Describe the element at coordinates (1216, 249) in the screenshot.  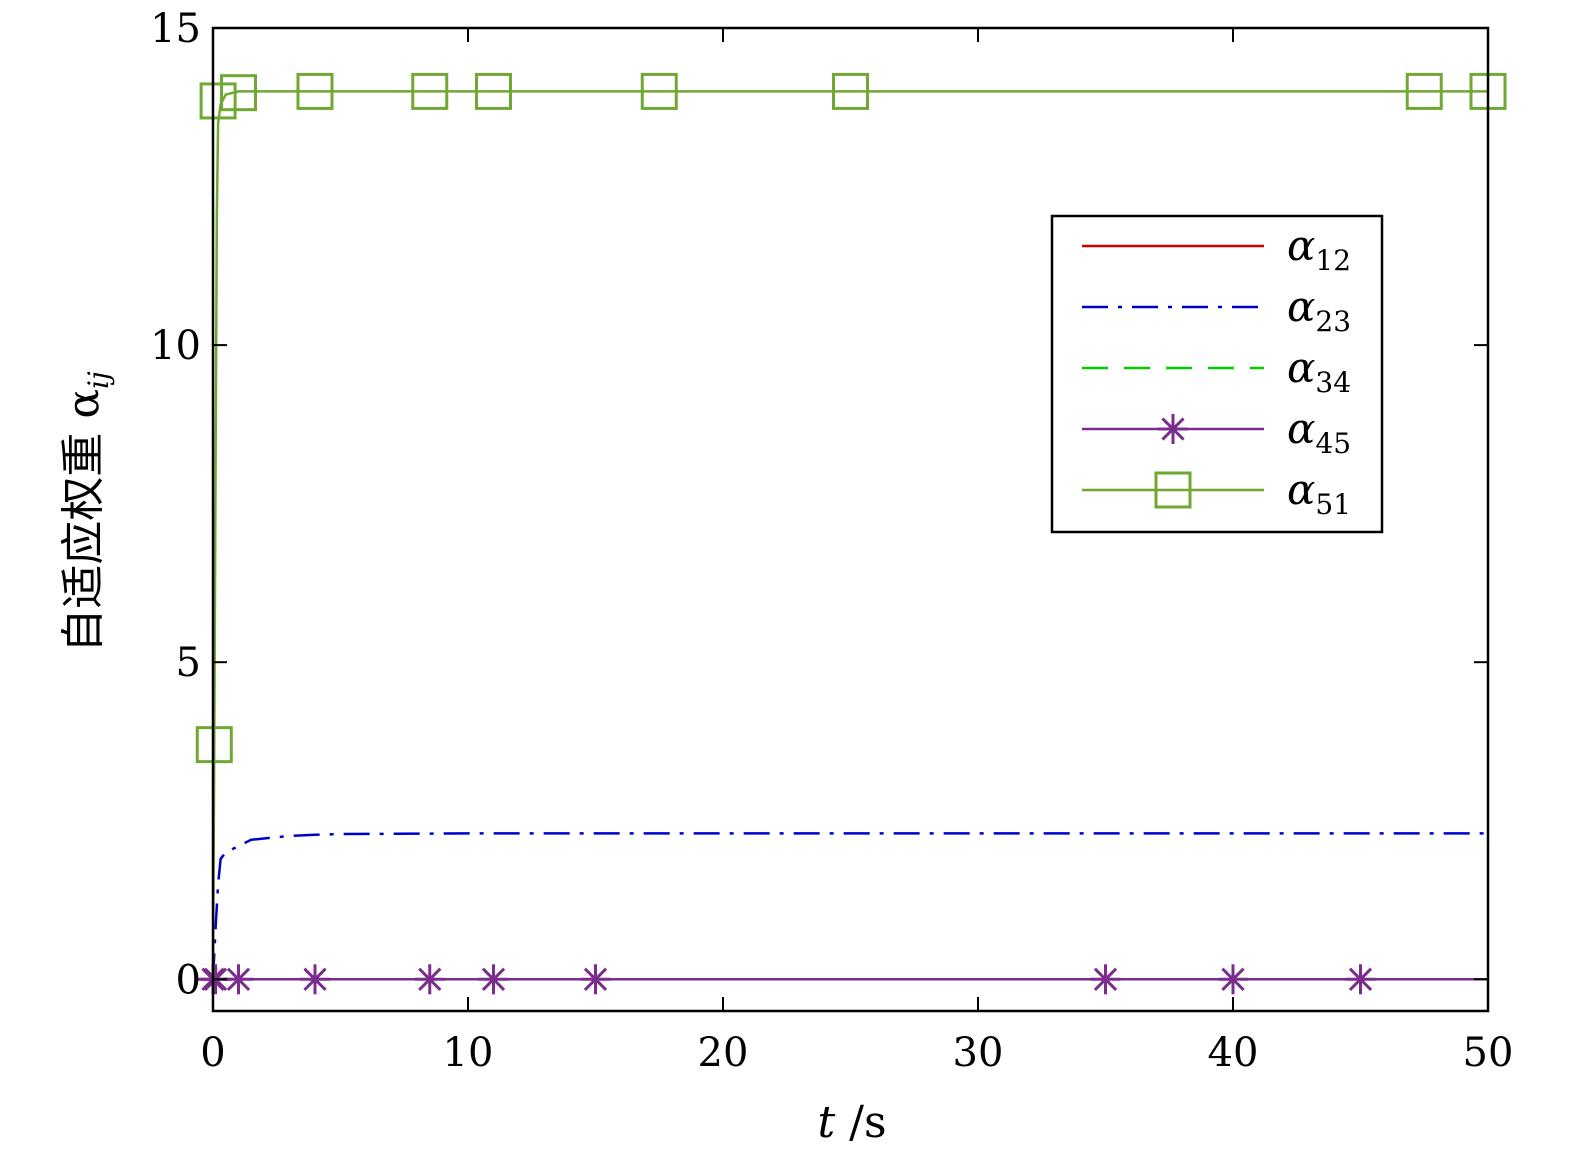
I see `legend-item-12: α12` at that location.